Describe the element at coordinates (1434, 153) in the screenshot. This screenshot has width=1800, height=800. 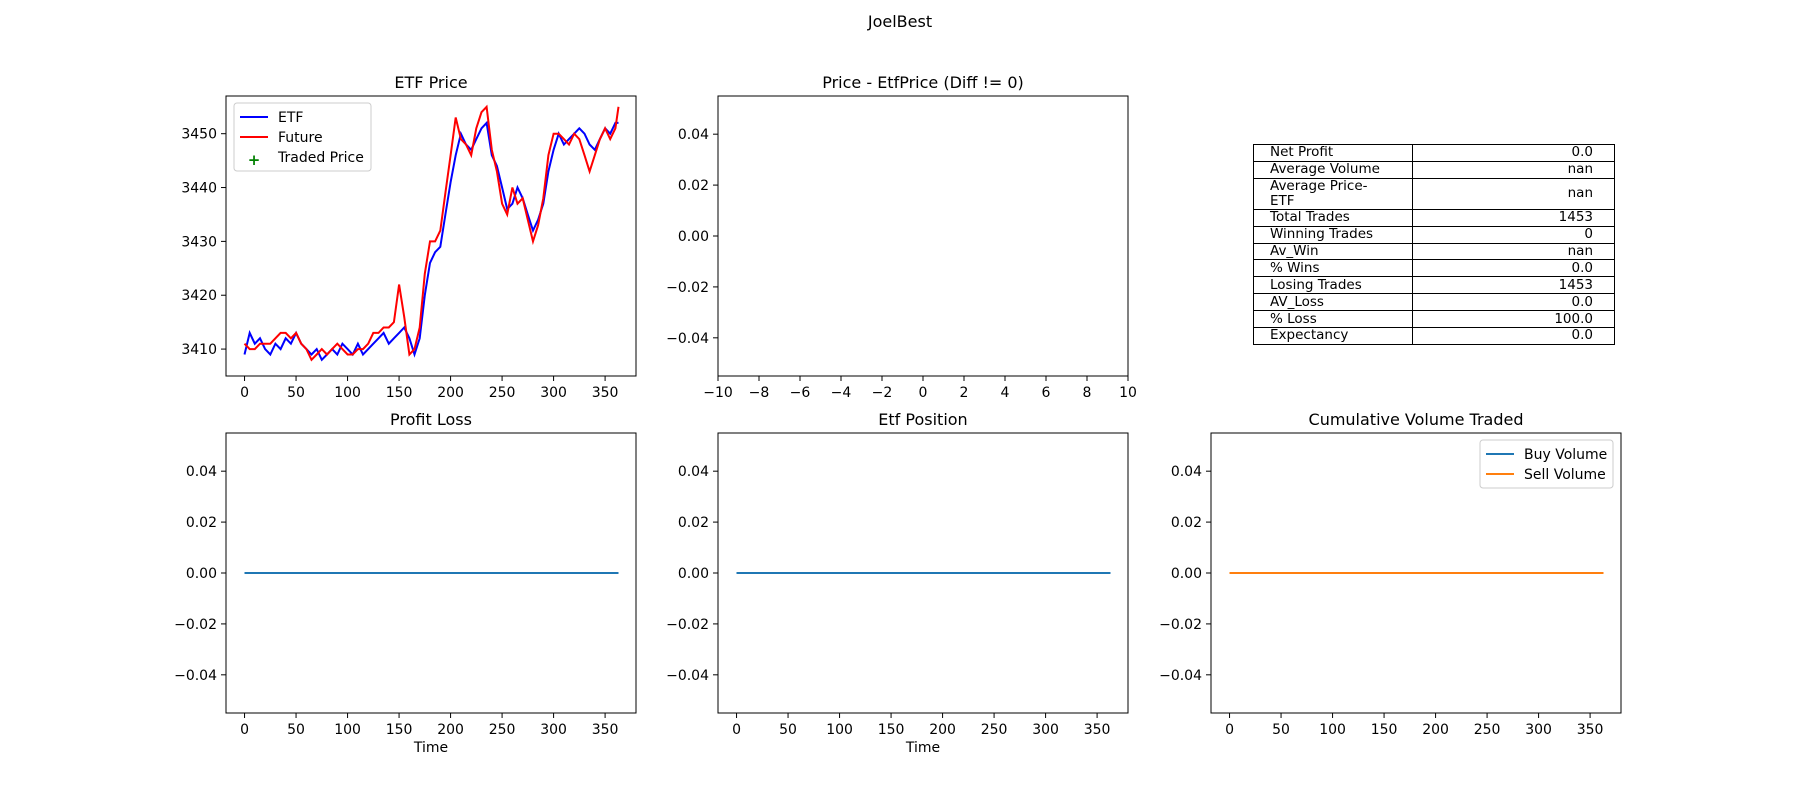
I see `stats-row: Net Profit 0.0` at that location.